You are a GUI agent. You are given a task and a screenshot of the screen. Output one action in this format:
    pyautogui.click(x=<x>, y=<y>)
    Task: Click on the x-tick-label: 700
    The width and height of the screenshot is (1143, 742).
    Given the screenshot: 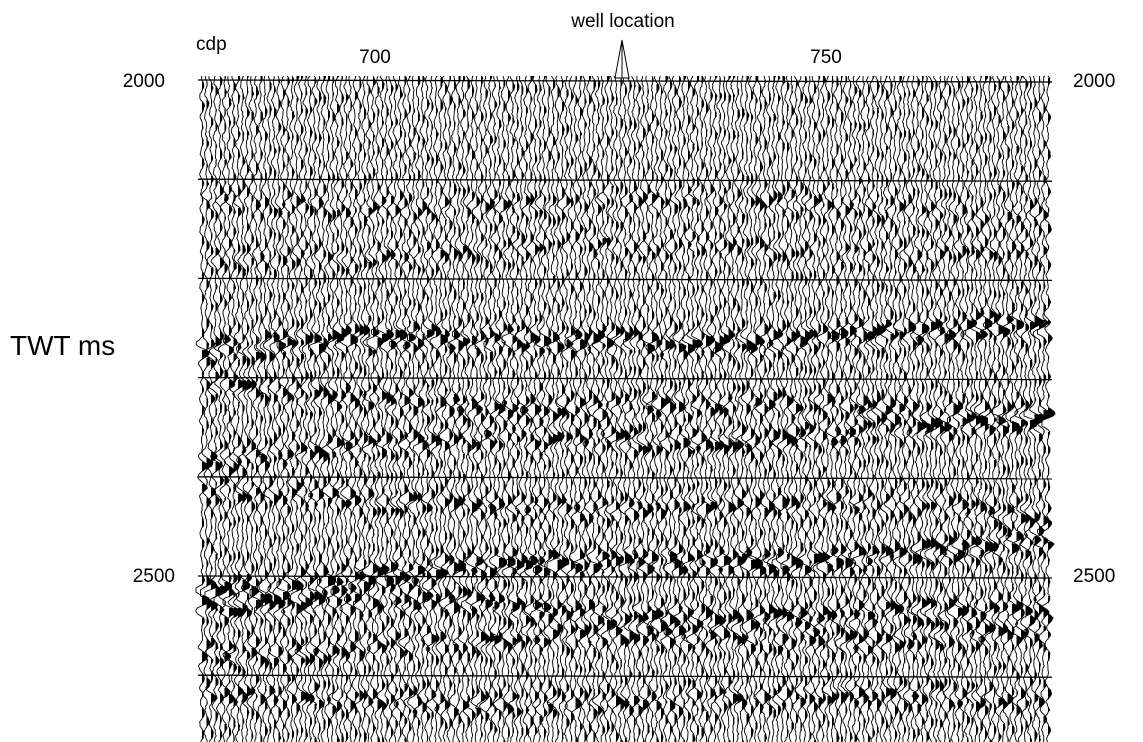 What is the action you would take?
    pyautogui.click(x=375, y=57)
    